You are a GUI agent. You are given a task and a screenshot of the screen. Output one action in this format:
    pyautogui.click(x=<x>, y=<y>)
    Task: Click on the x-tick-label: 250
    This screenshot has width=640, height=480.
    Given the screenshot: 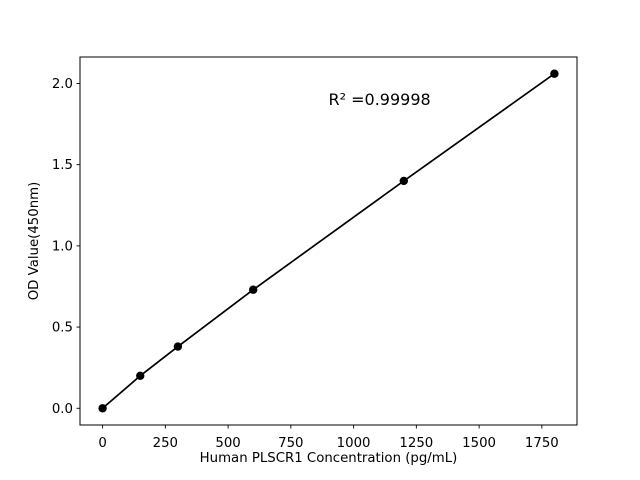 What is the action you would take?
    pyautogui.click(x=165, y=443)
    